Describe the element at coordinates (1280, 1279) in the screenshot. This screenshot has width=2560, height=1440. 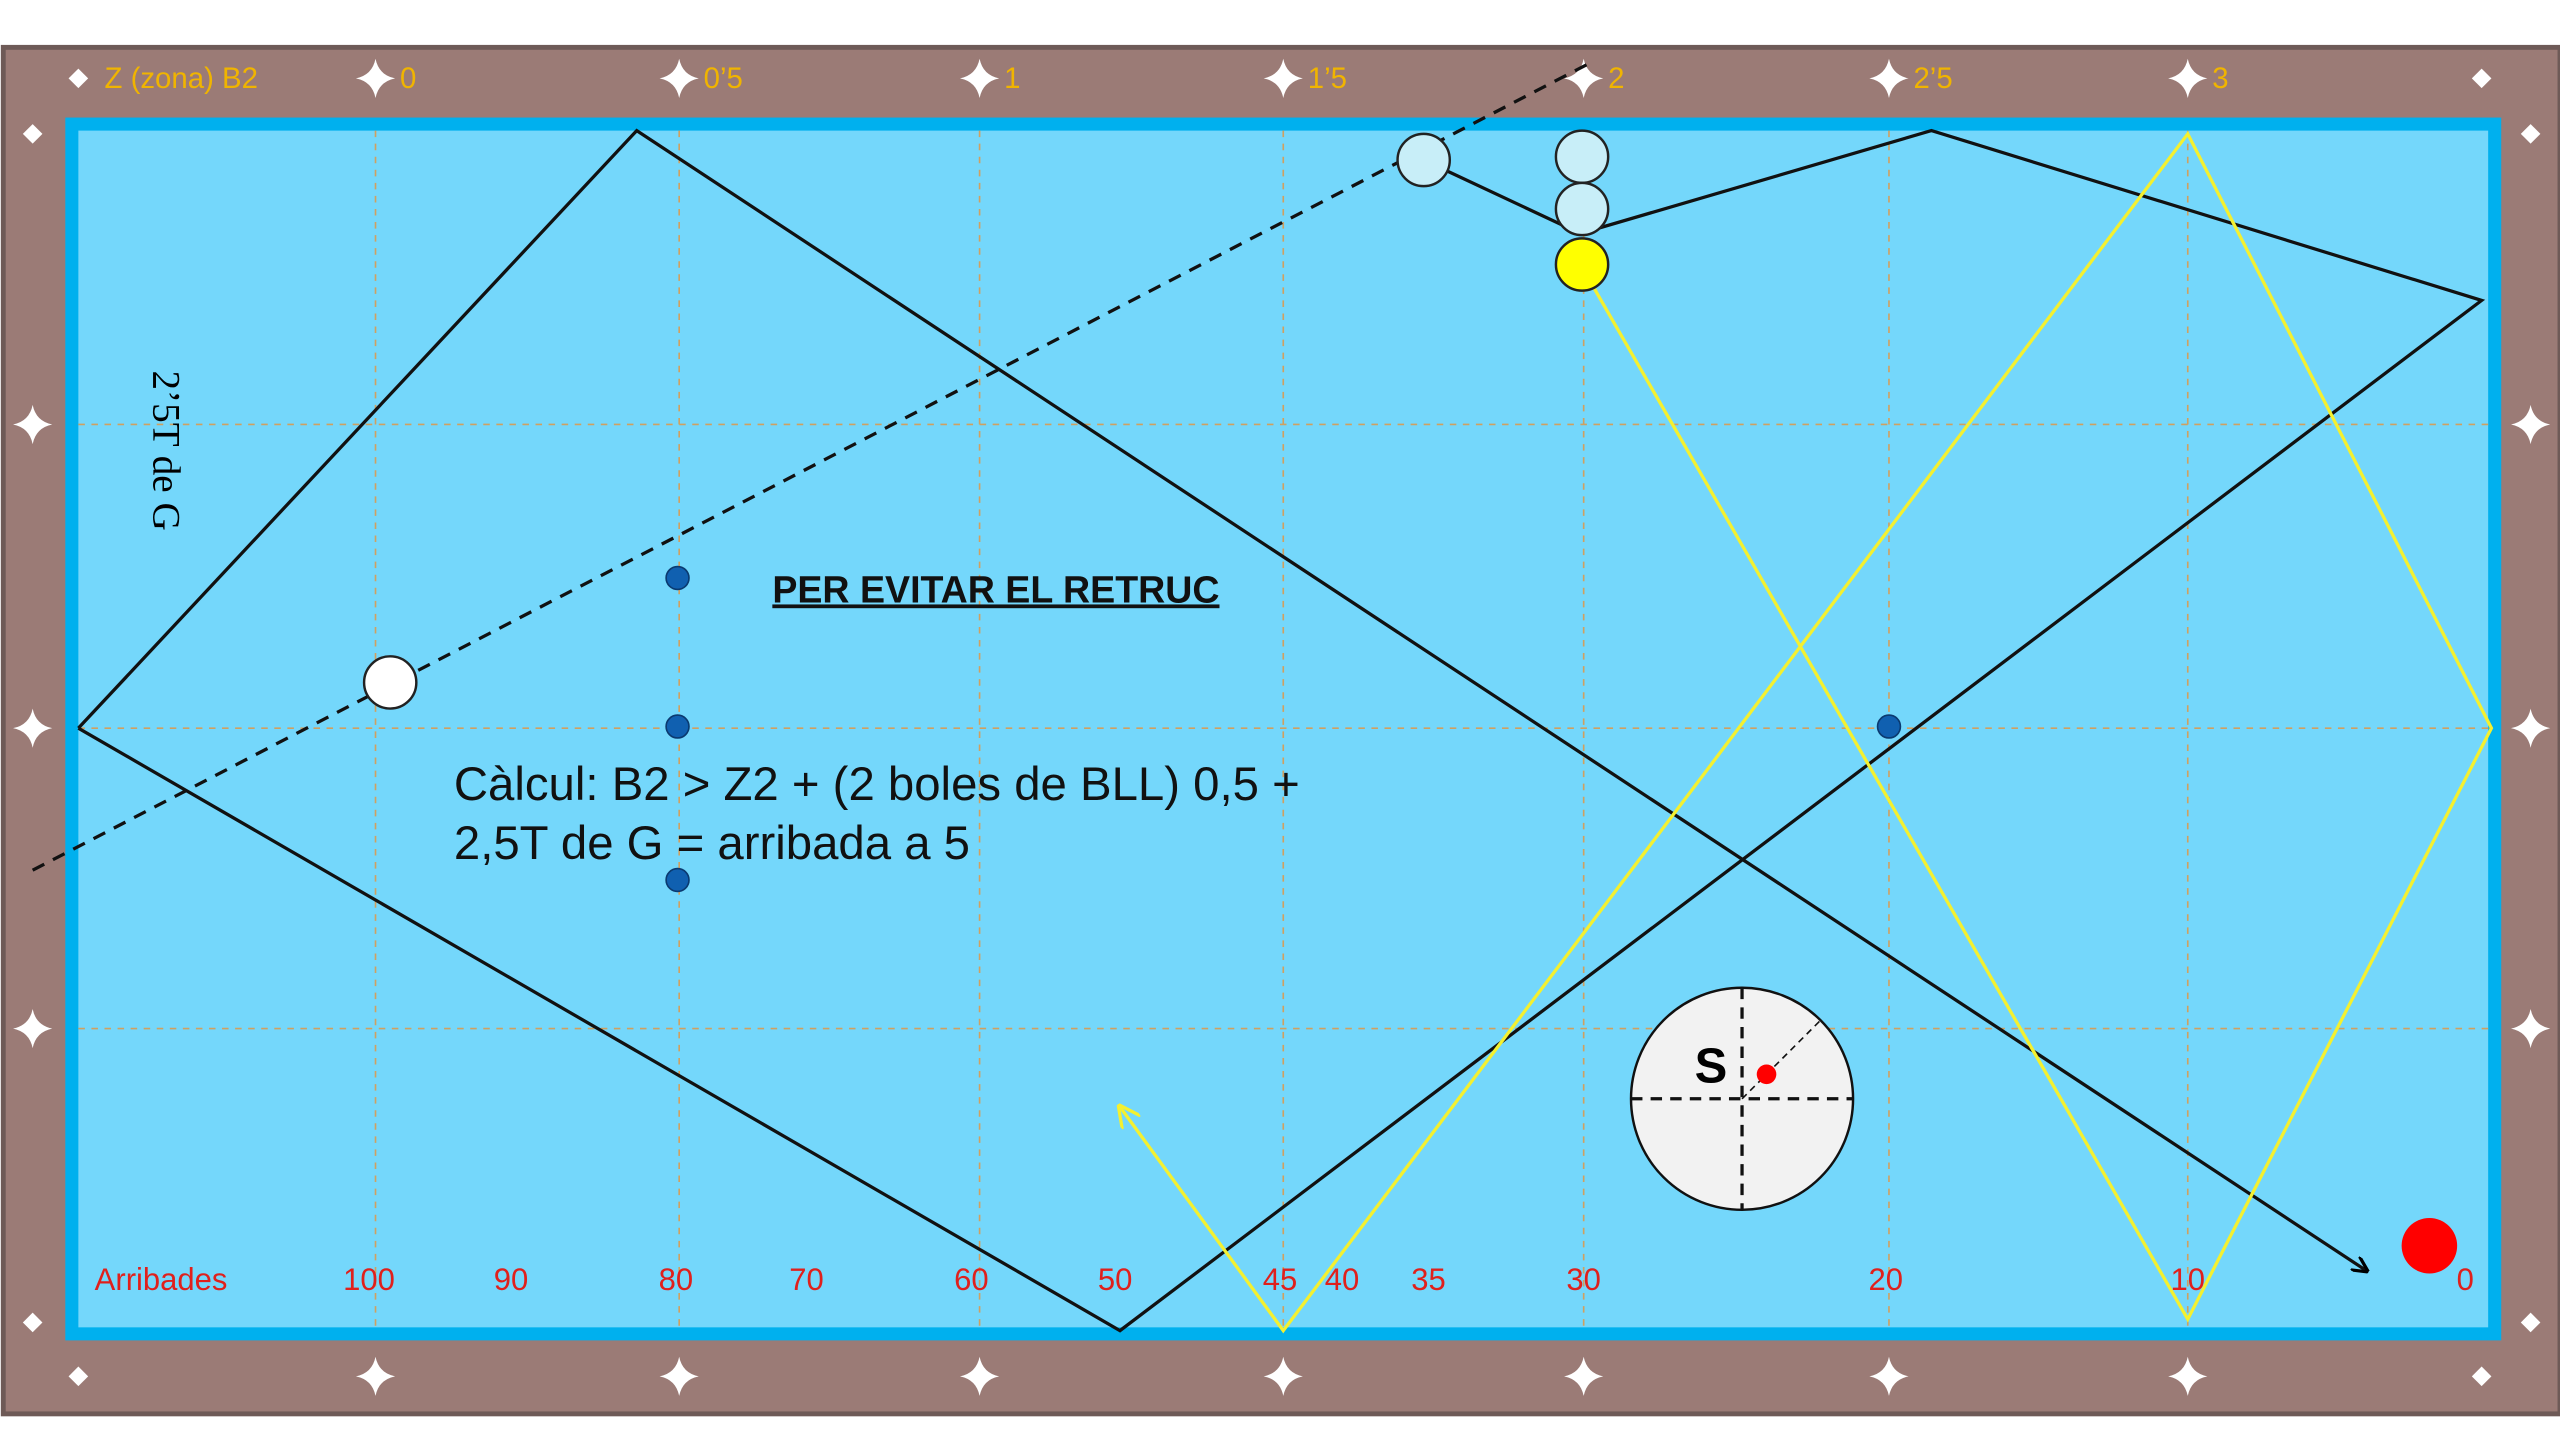
I see `arrival-label: 45` at that location.